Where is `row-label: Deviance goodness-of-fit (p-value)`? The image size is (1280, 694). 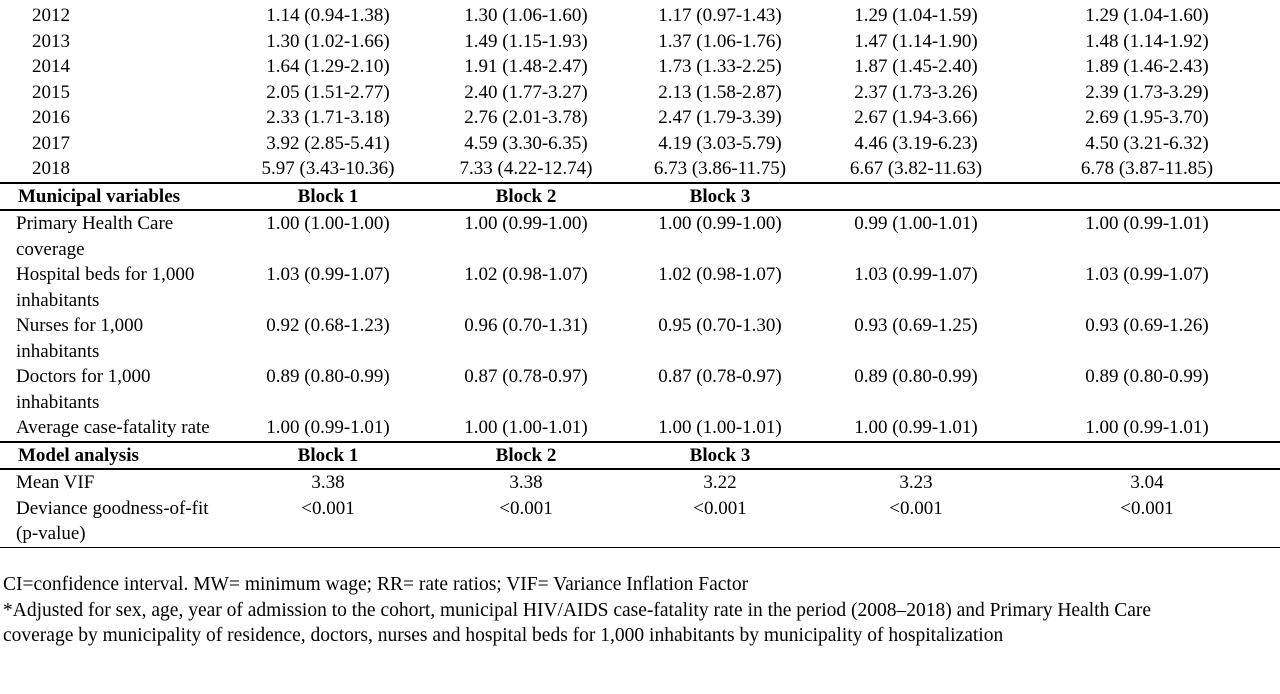 row-label: Deviance goodness-of-fit (p-value) is located at coordinates (109, 521).